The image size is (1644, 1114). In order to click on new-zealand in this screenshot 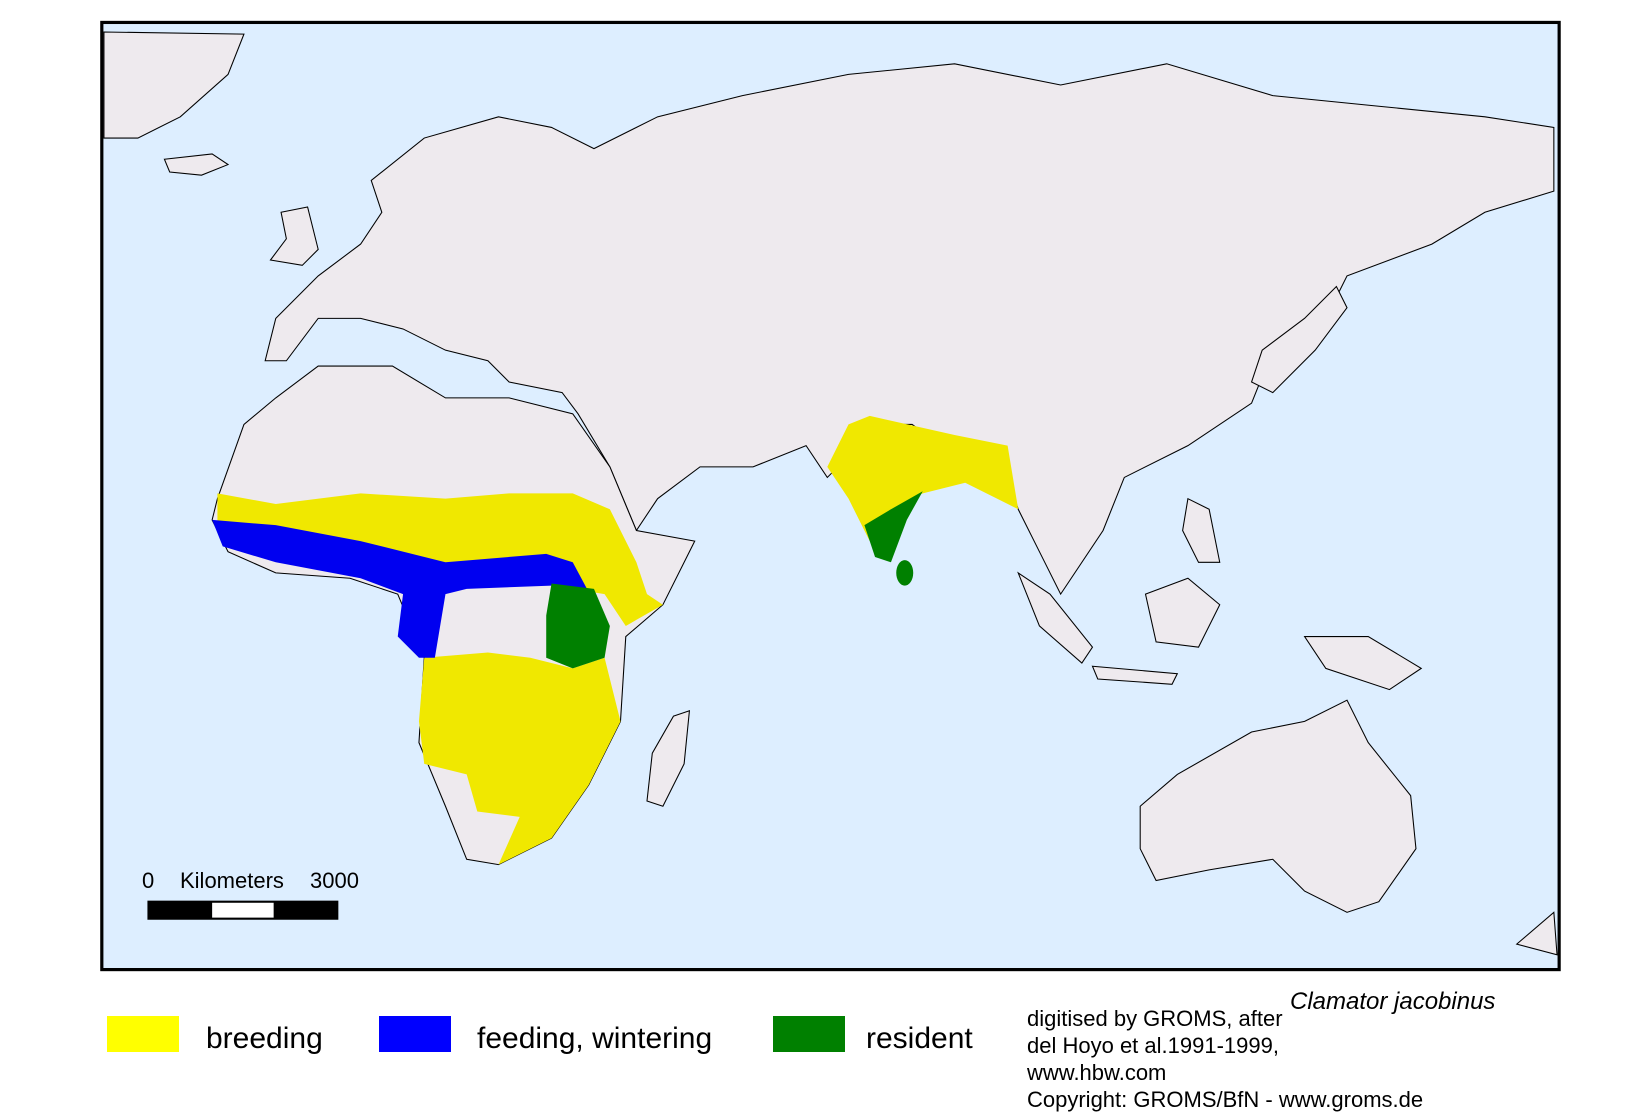, I will do `click(1536, 933)`.